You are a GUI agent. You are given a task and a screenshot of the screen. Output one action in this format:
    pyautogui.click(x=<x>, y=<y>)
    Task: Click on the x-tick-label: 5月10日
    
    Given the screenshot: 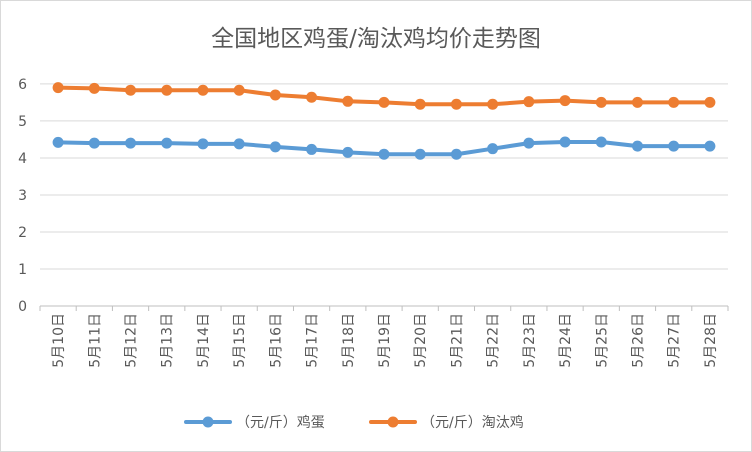 What is the action you would take?
    pyautogui.click(x=59, y=340)
    